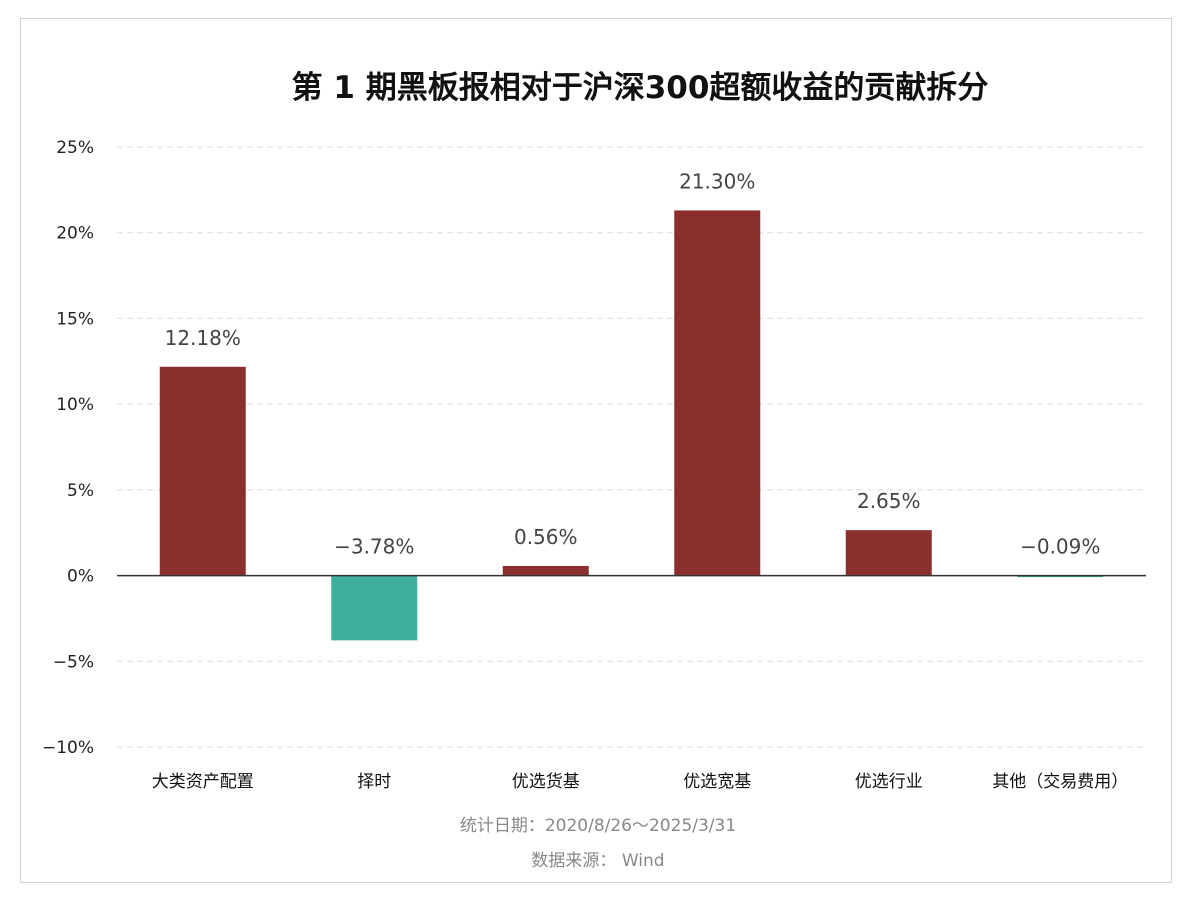  Describe the element at coordinates (68, 748) in the screenshot. I see `y-tick-label: −10%` at that location.